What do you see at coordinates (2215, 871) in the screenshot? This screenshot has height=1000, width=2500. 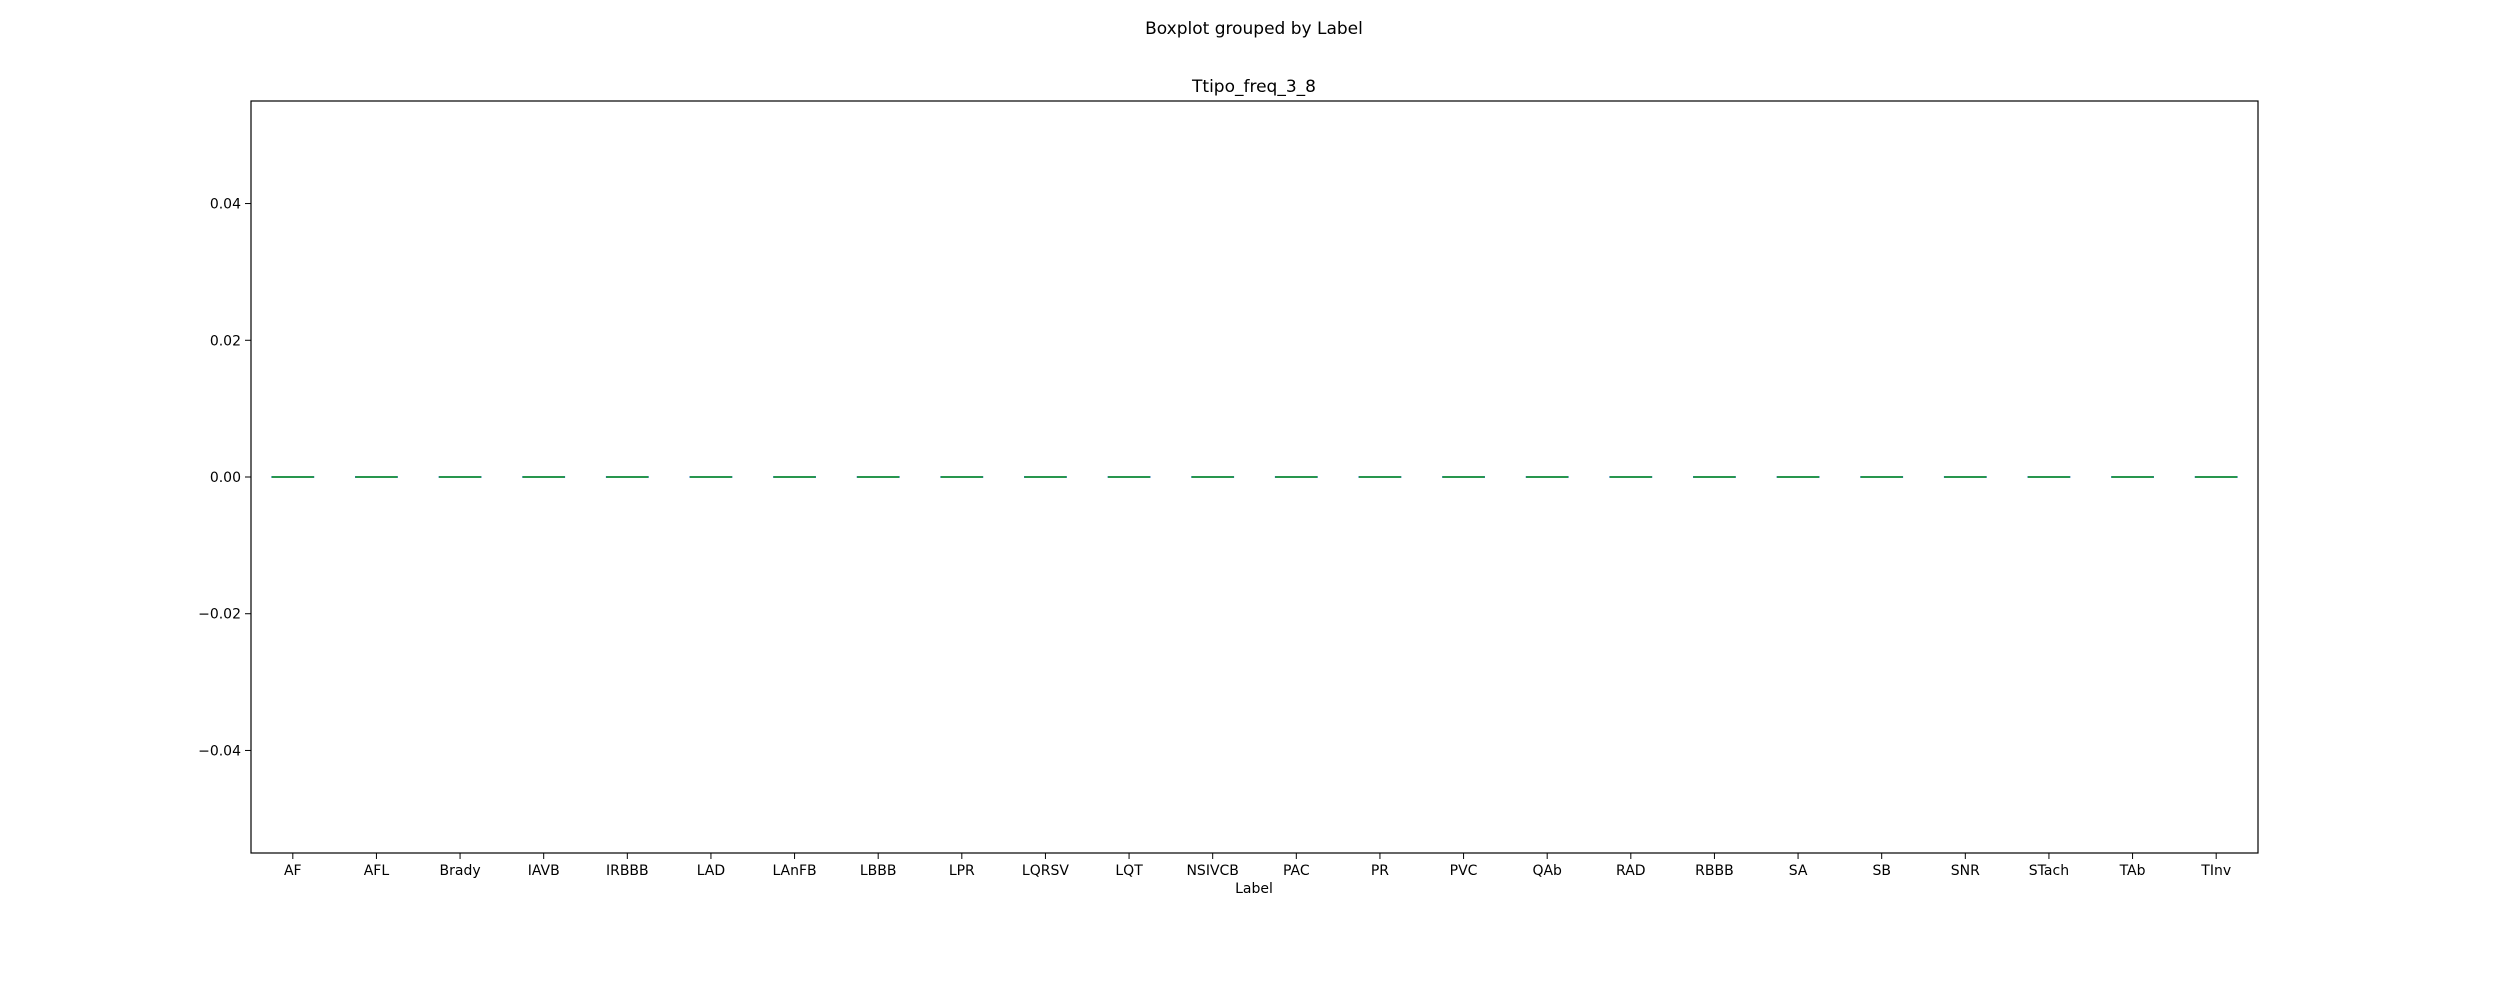 I see `x-tick-label: TInv` at bounding box center [2215, 871].